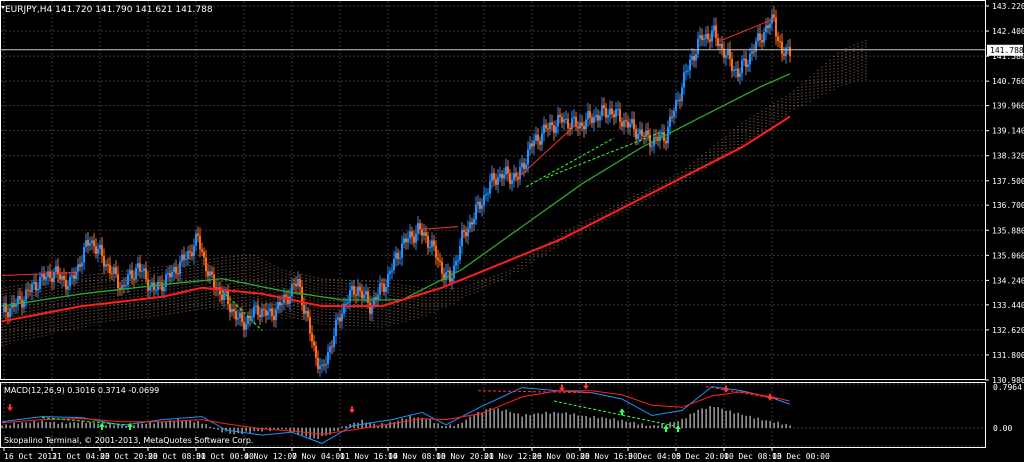 The image size is (1024, 462). Describe the element at coordinates (604, 155) in the screenshot. I see `trend-line` at that location.